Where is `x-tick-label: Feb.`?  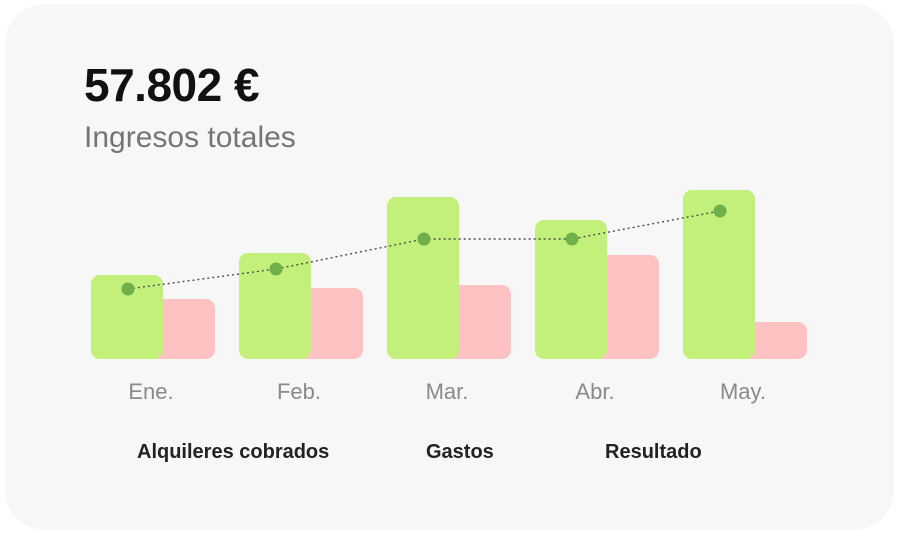
x-tick-label: Feb. is located at coordinates (299, 391).